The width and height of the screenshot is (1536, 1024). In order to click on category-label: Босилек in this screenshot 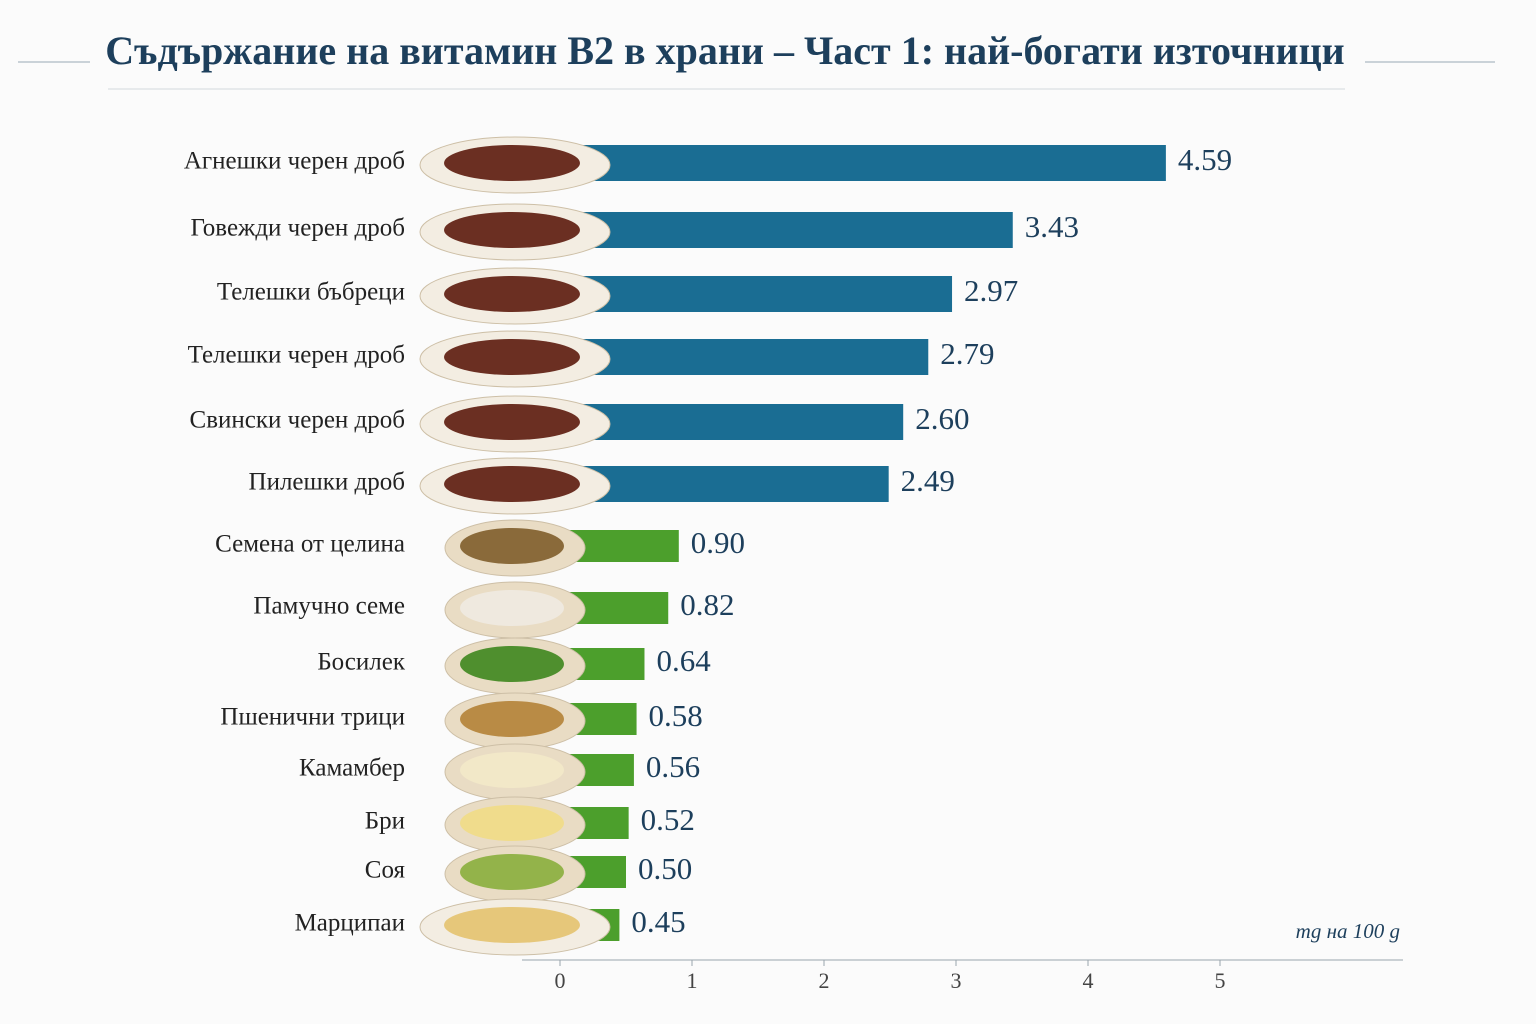, I will do `click(361, 662)`.